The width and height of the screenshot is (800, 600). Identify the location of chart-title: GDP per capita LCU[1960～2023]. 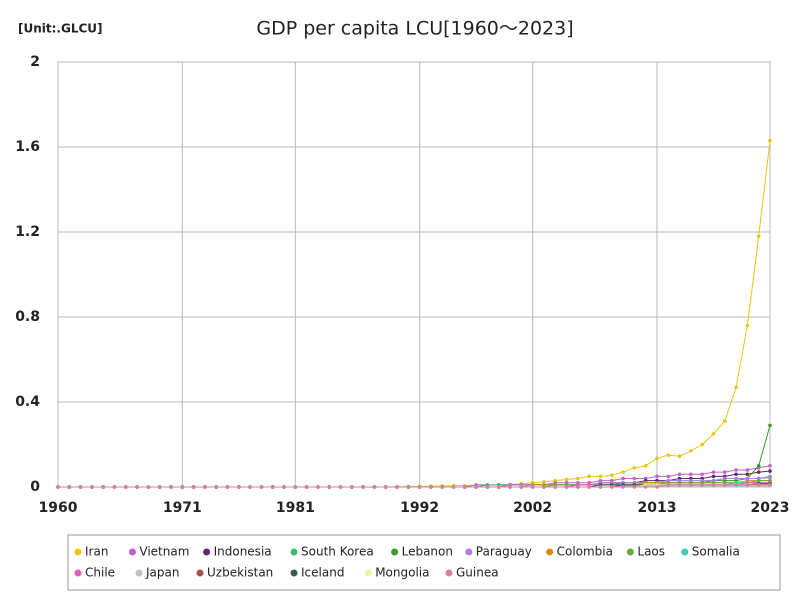
(414, 29).